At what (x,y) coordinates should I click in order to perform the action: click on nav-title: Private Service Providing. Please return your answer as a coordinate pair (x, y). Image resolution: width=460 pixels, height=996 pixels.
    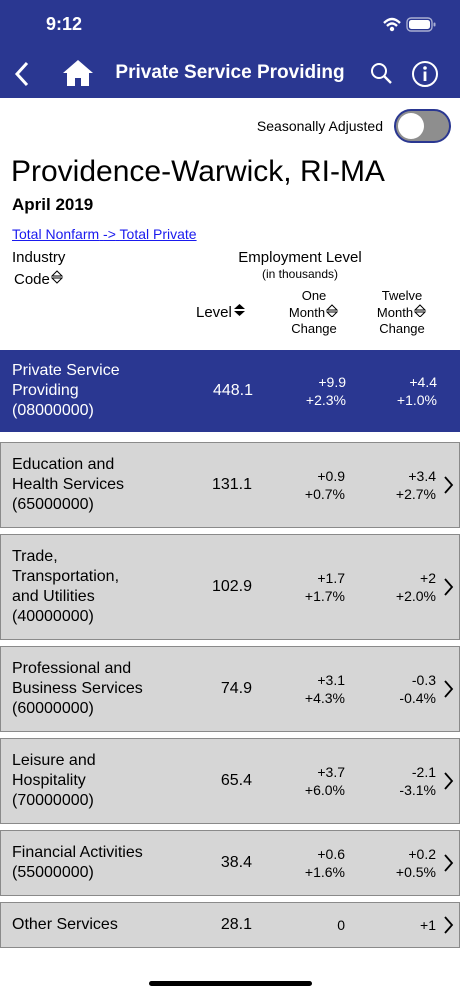
    Looking at the image, I should click on (230, 72).